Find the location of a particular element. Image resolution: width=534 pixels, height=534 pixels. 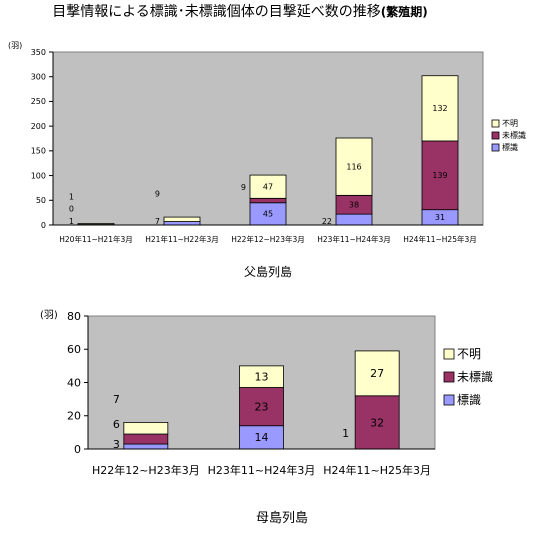

data-label: 32 is located at coordinates (377, 422).